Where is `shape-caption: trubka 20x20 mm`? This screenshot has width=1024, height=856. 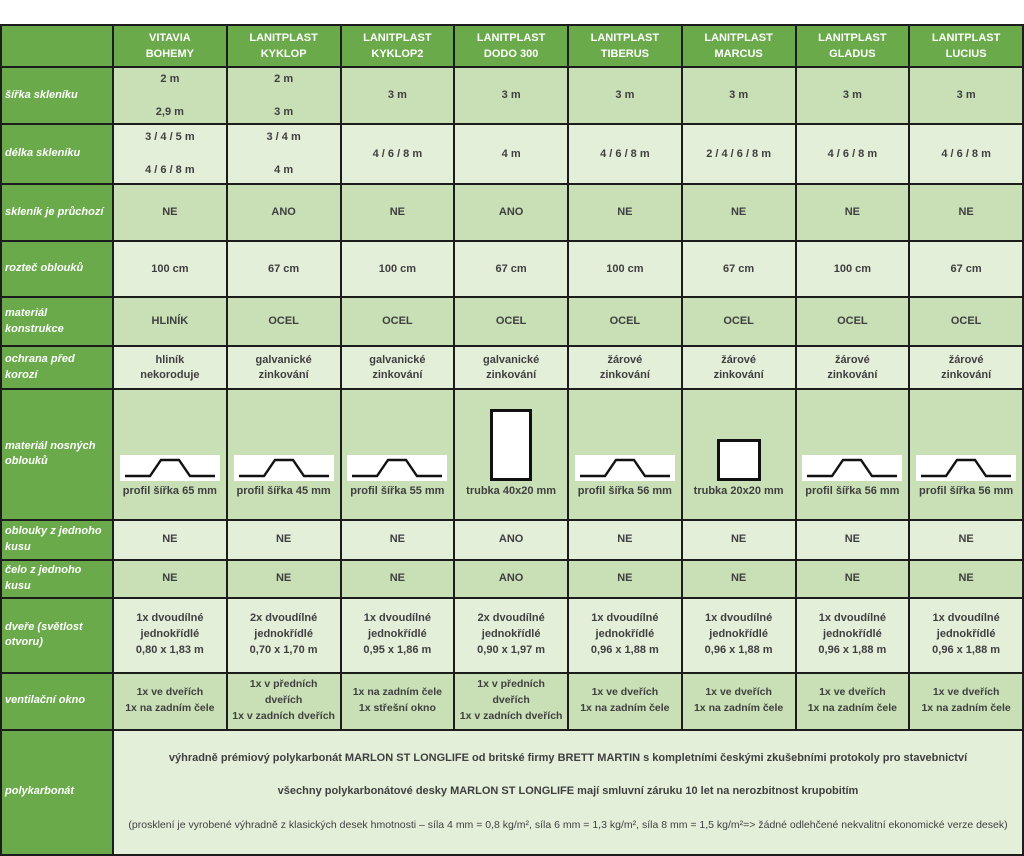
shape-caption: trubka 20x20 mm is located at coordinates (738, 490).